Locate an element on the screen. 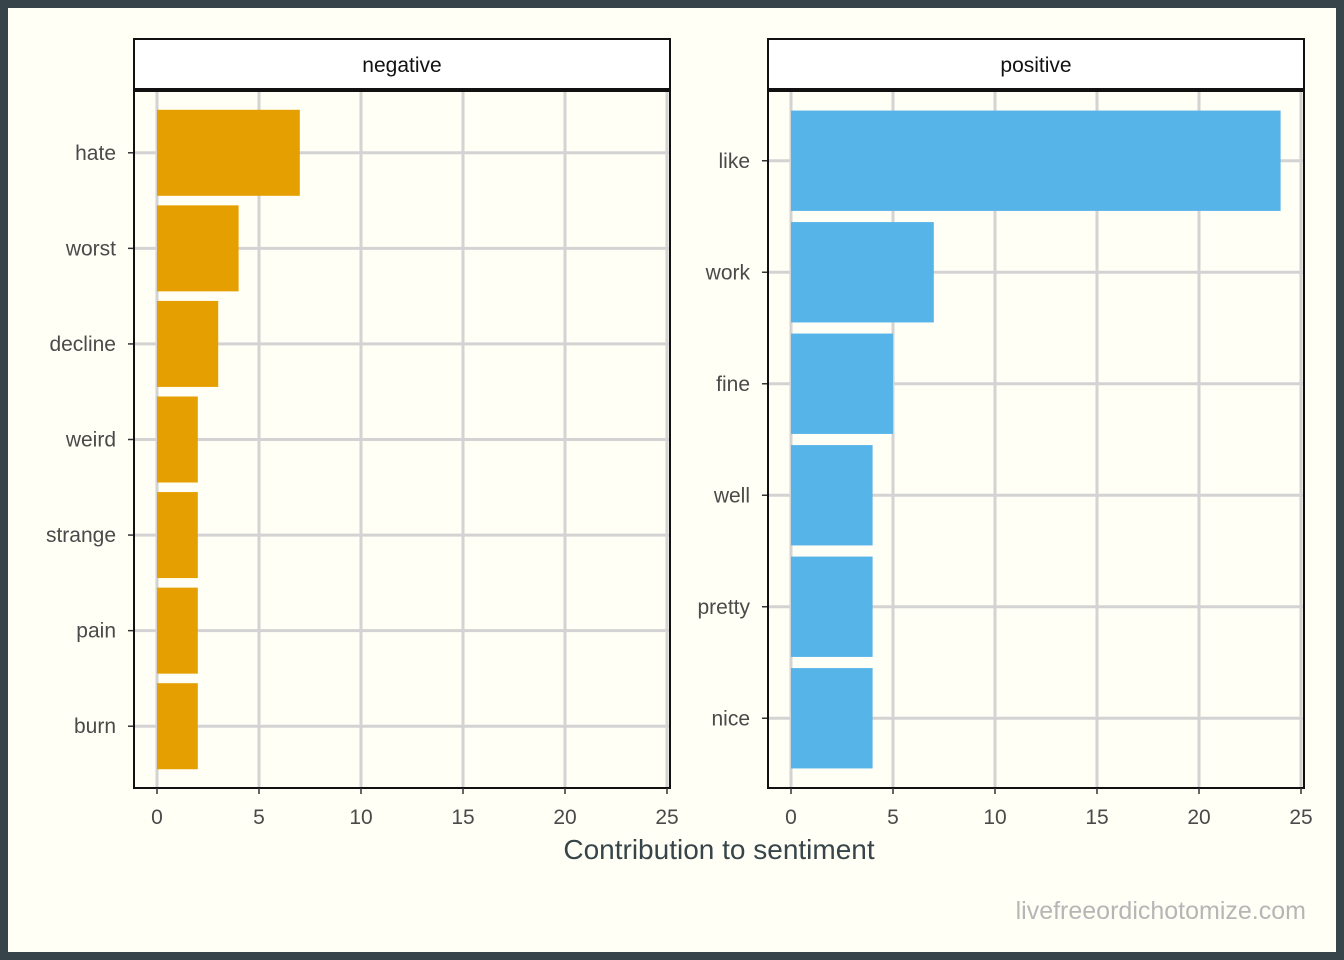 This screenshot has width=1344, height=960. caption: livefreeordichotomize.com is located at coordinates (1161, 911).